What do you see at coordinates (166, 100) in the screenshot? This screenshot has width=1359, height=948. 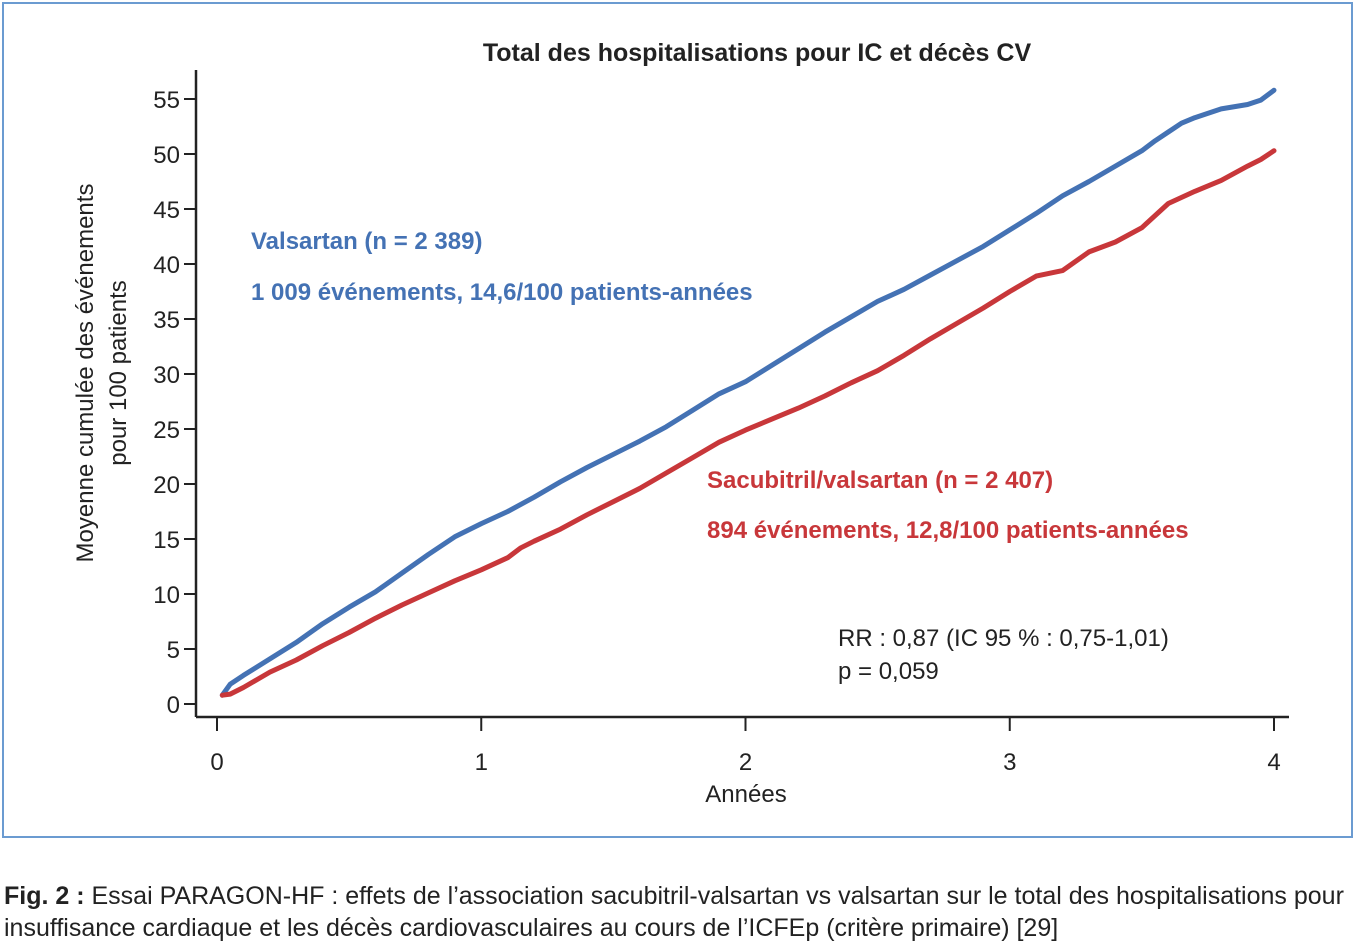 I see `y-tick-label: 55` at bounding box center [166, 100].